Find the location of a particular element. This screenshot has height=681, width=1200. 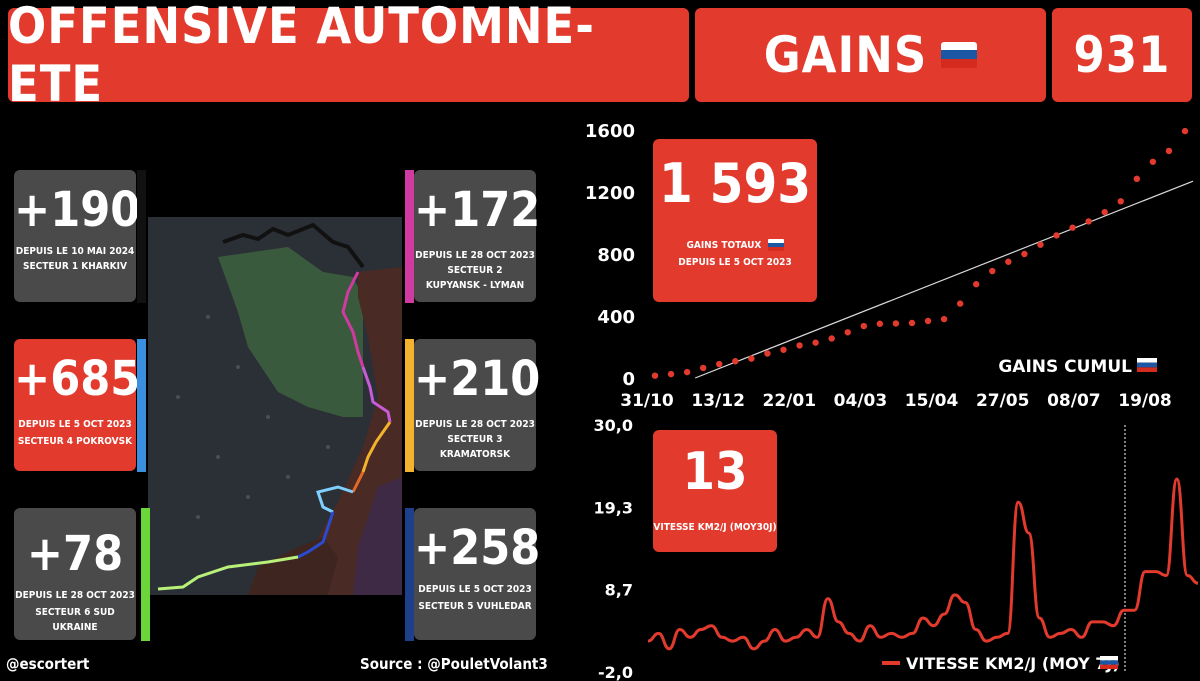

y-tick-label: 30,0 is located at coordinates (613, 425).